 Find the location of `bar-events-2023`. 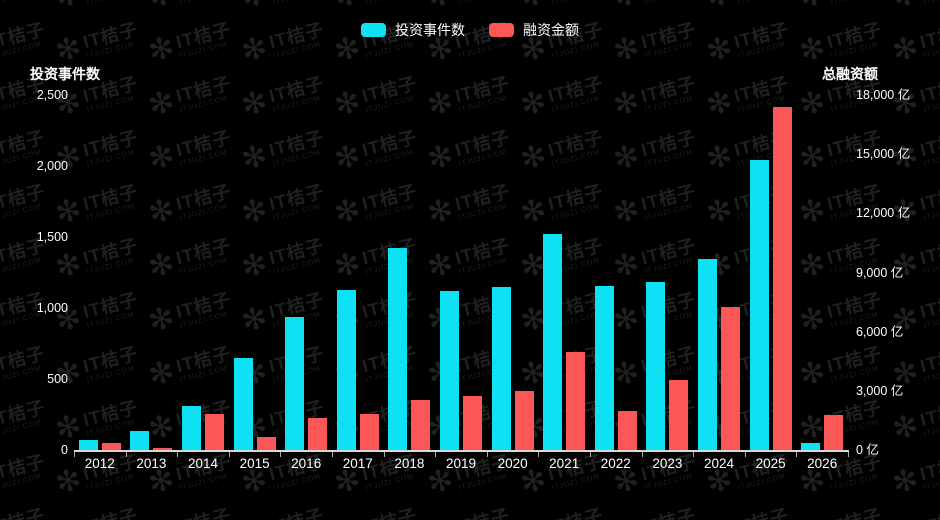

bar-events-2023 is located at coordinates (656, 365).